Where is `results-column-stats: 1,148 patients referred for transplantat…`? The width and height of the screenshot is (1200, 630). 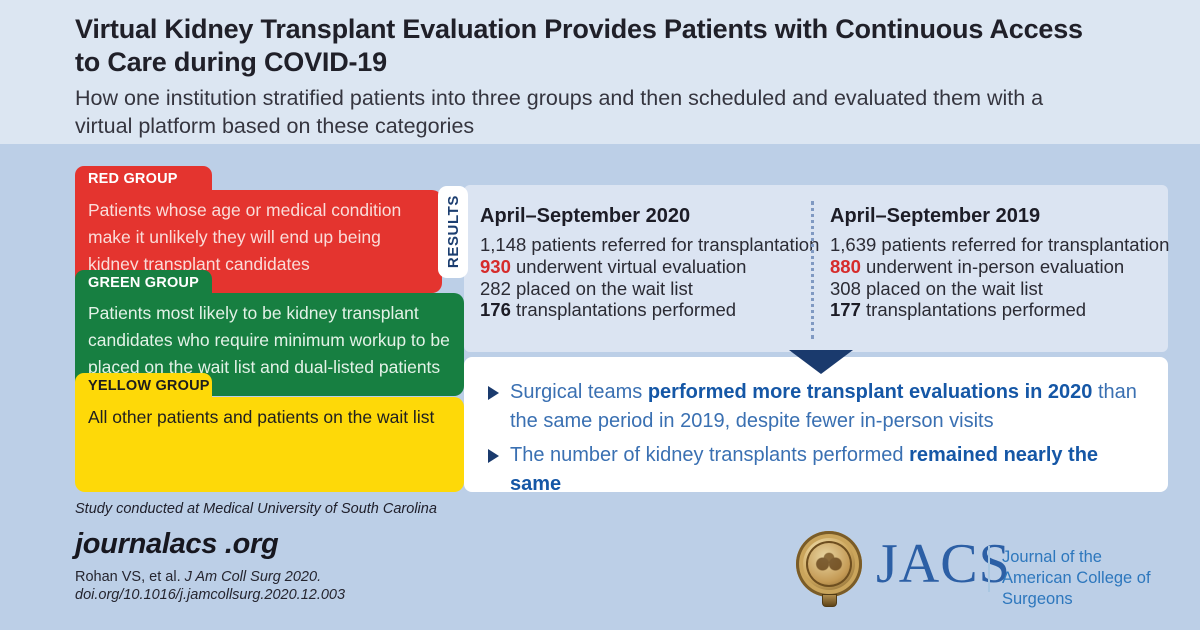
results-column-stats: 1,148 patients referred for transplantat… is located at coordinates (649, 277).